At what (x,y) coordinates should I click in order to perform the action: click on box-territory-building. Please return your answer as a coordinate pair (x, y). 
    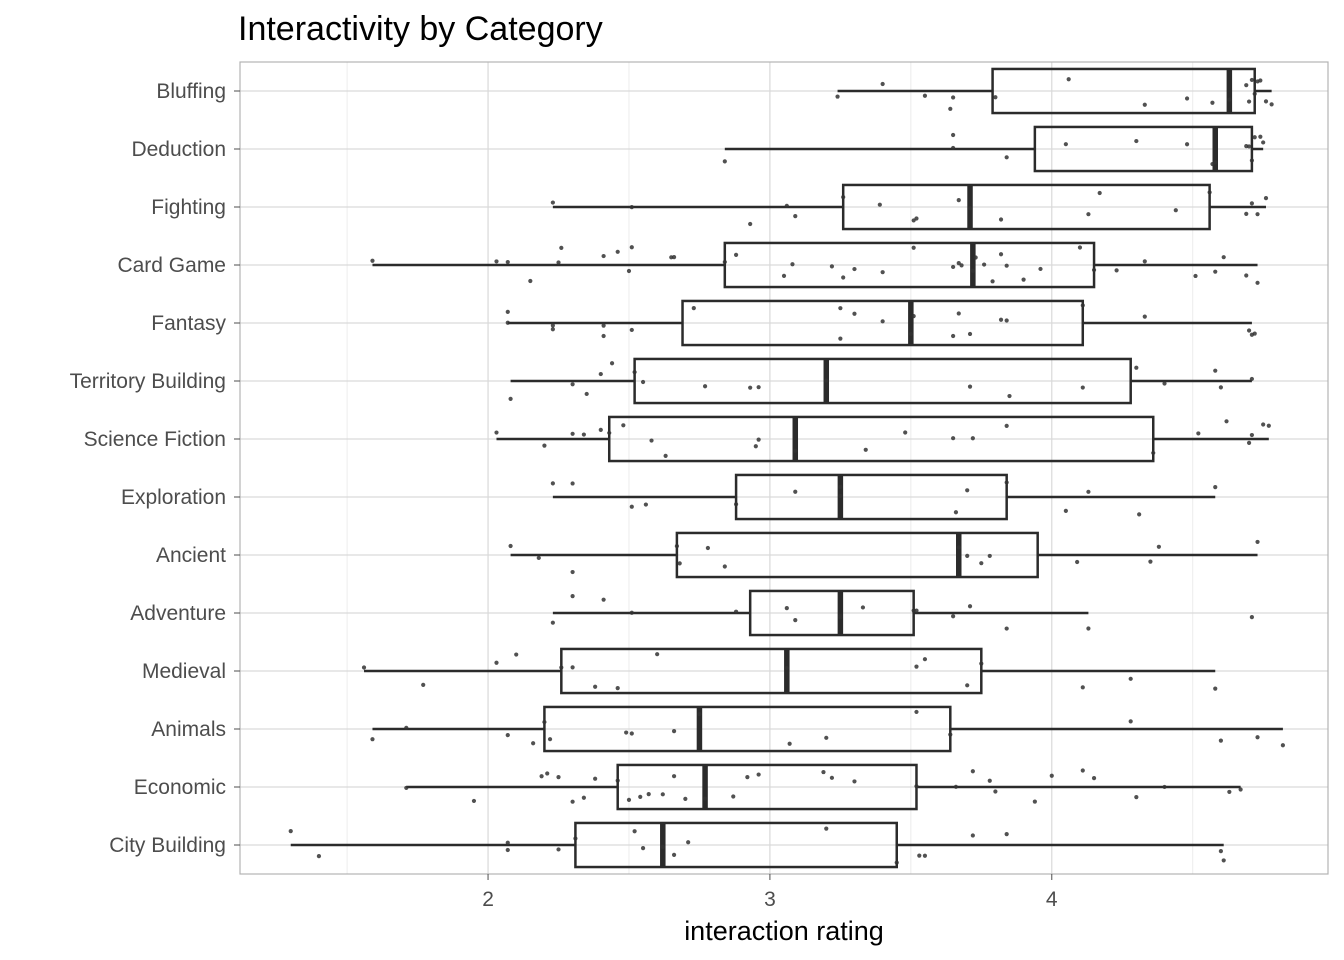
    Looking at the image, I should click on (881, 381).